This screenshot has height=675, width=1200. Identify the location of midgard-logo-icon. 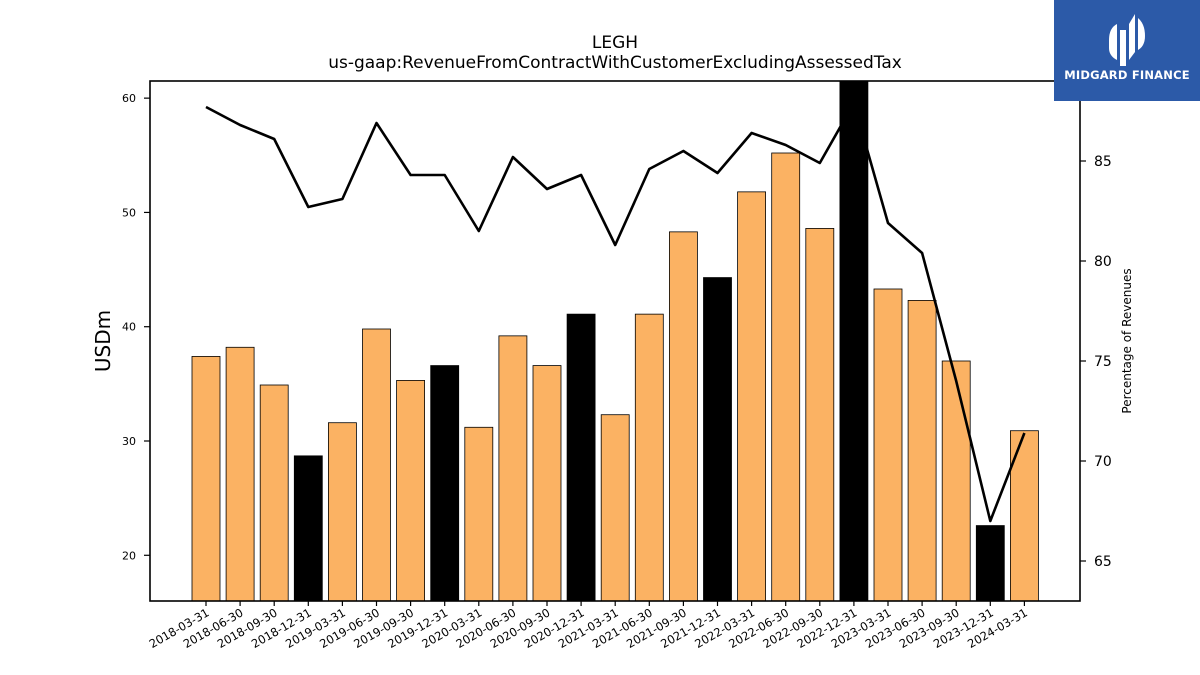
(1127, 40).